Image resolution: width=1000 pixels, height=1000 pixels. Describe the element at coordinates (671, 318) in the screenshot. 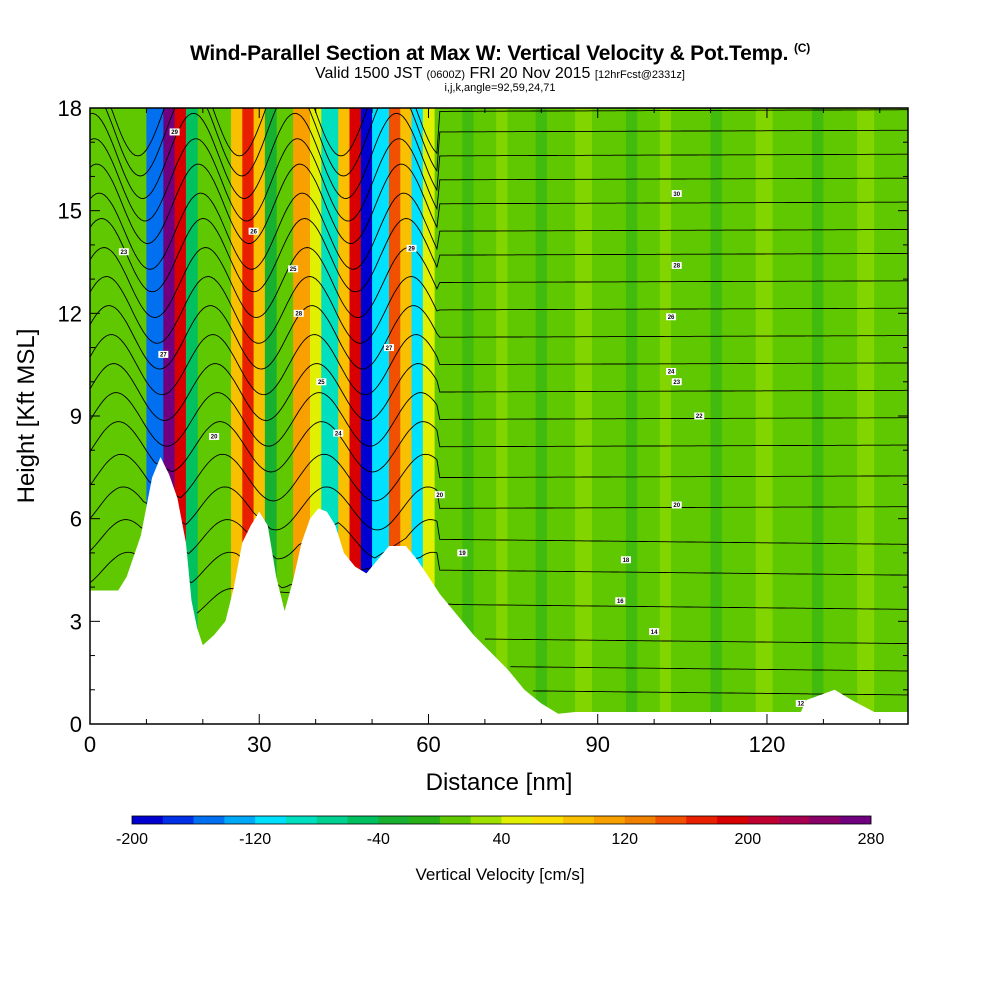

I see `contour-label: 26` at that location.